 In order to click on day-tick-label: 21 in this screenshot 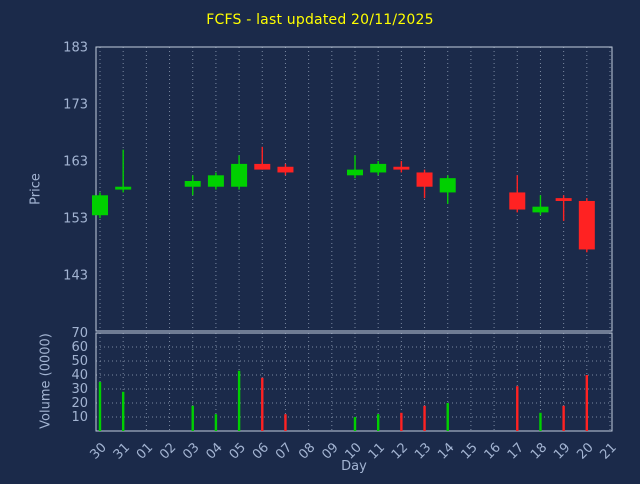, I will do `click(609, 451)`.